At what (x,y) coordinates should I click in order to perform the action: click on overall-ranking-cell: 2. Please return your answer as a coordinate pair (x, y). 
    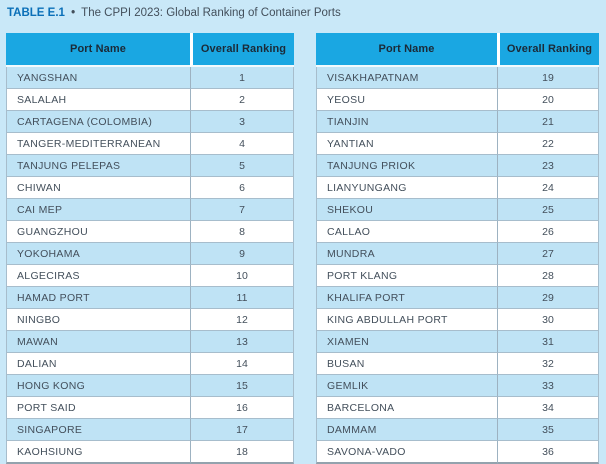
    Looking at the image, I should click on (242, 100).